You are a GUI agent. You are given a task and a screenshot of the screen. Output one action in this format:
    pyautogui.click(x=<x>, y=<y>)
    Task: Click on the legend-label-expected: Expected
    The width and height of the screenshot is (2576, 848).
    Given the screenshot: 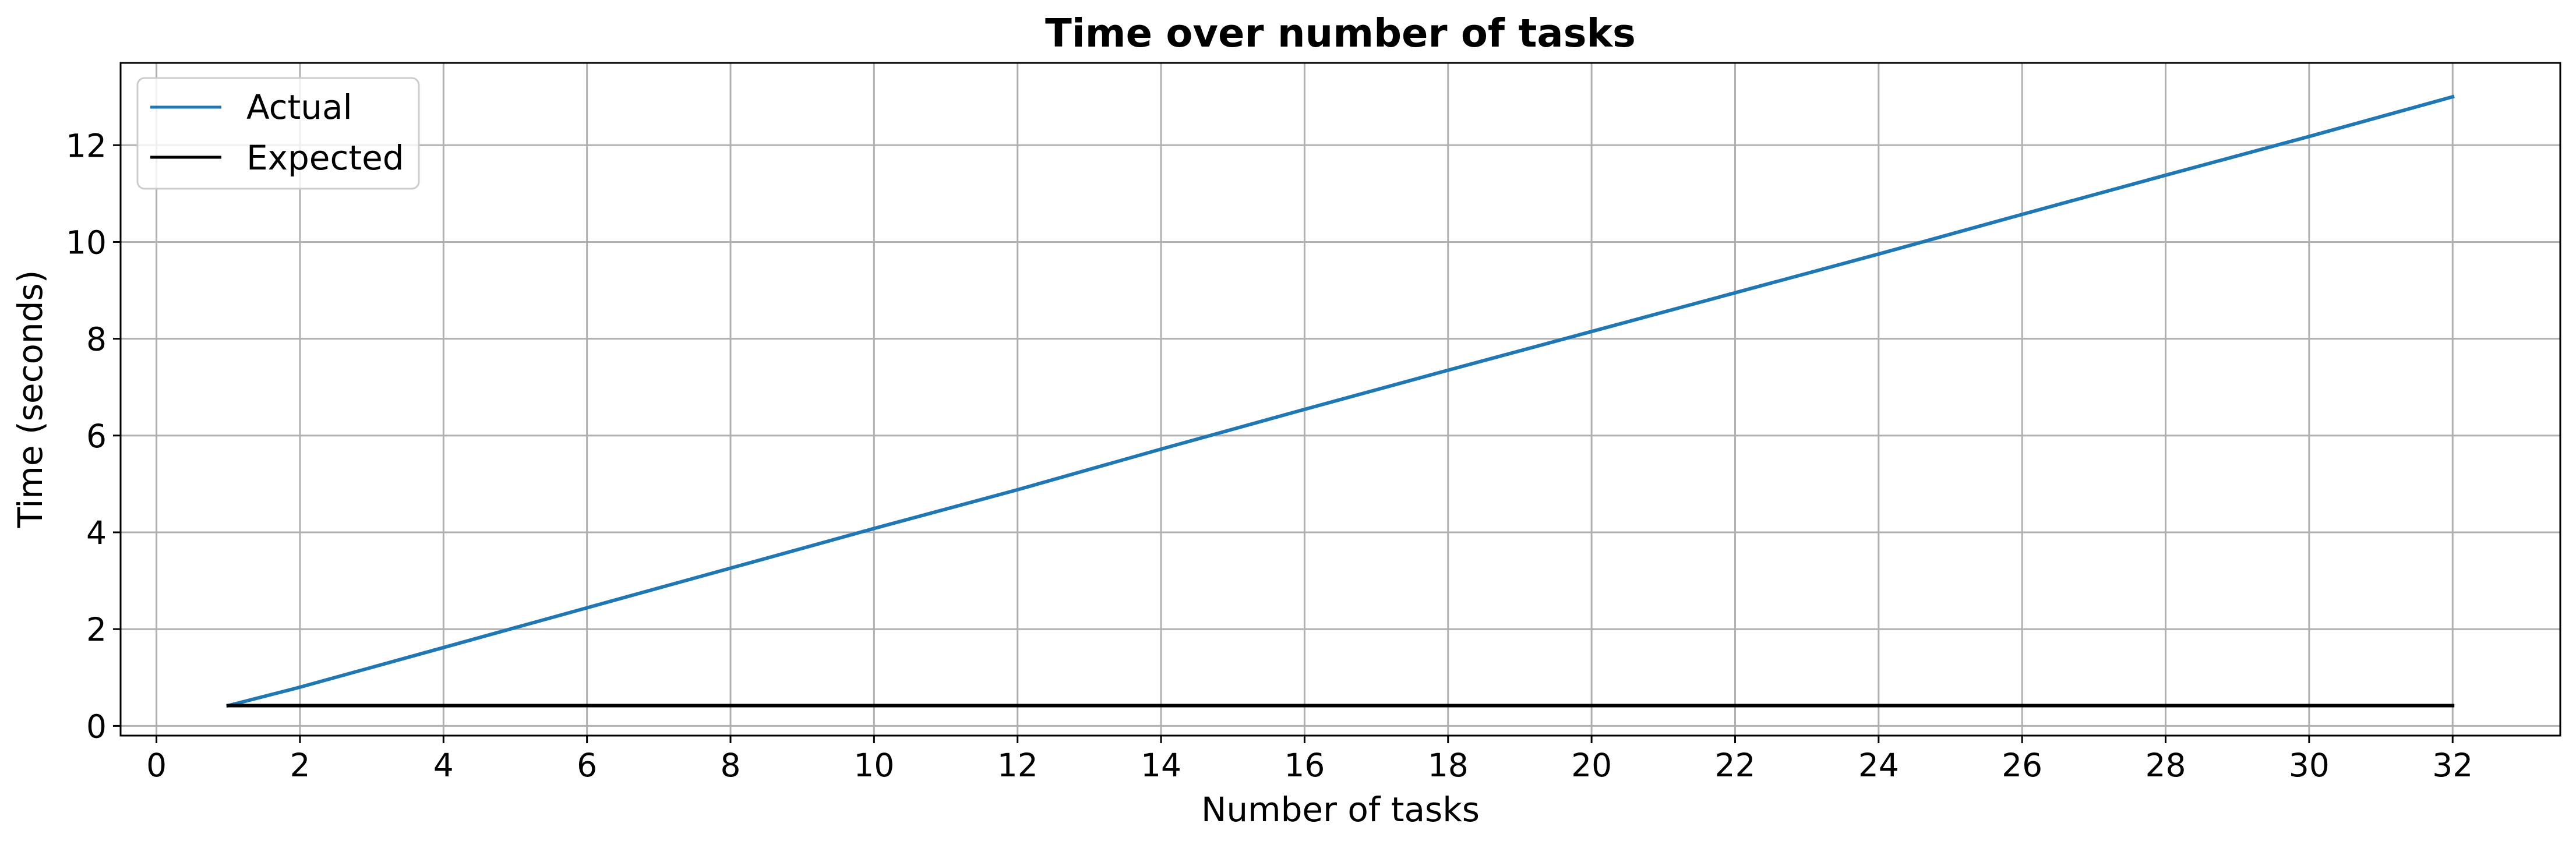 What is the action you would take?
    pyautogui.click(x=325, y=158)
    